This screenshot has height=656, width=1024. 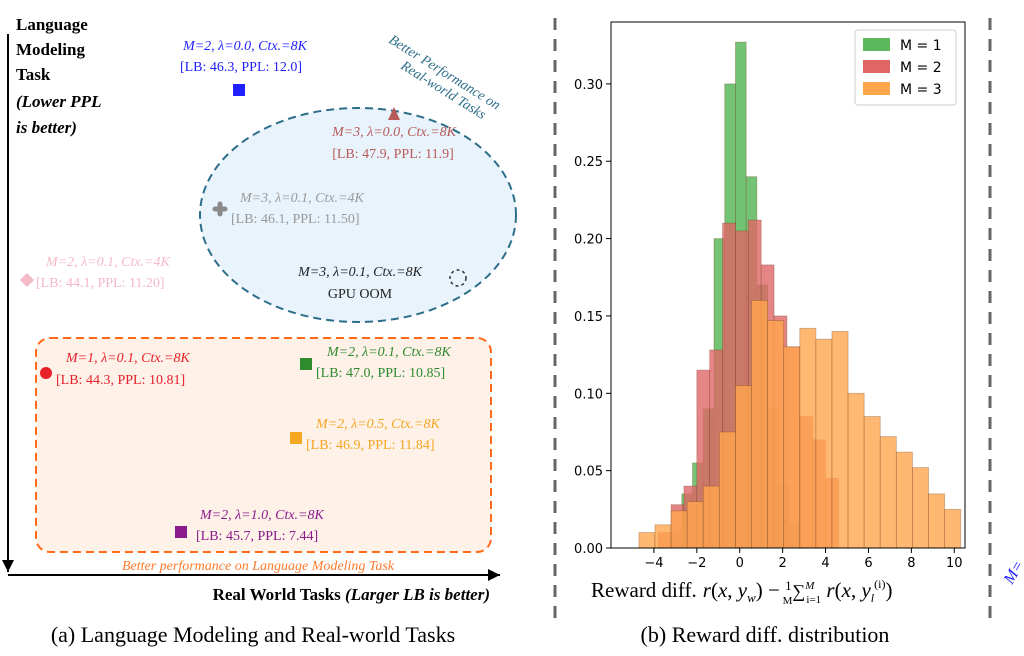 I want to click on point-label-metrics-3: [LB: 44.1, PPL: 11.20], so click(x=100, y=283).